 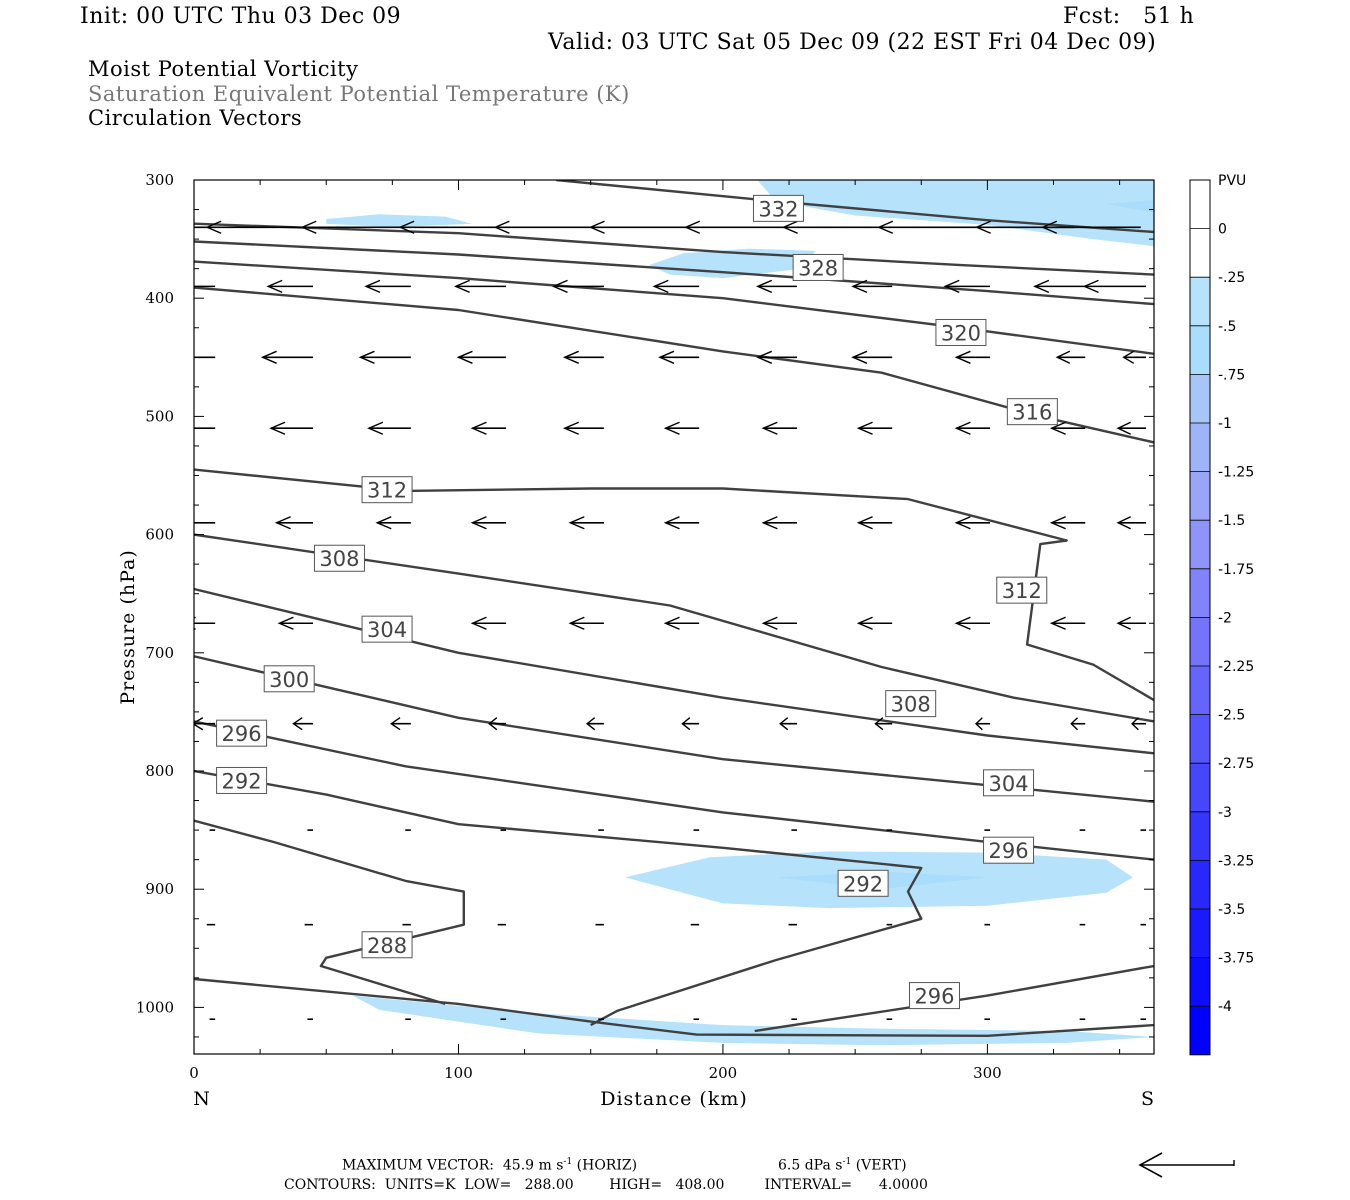 What do you see at coordinates (863, 884) in the screenshot?
I see `contour-label-292-14: 292` at bounding box center [863, 884].